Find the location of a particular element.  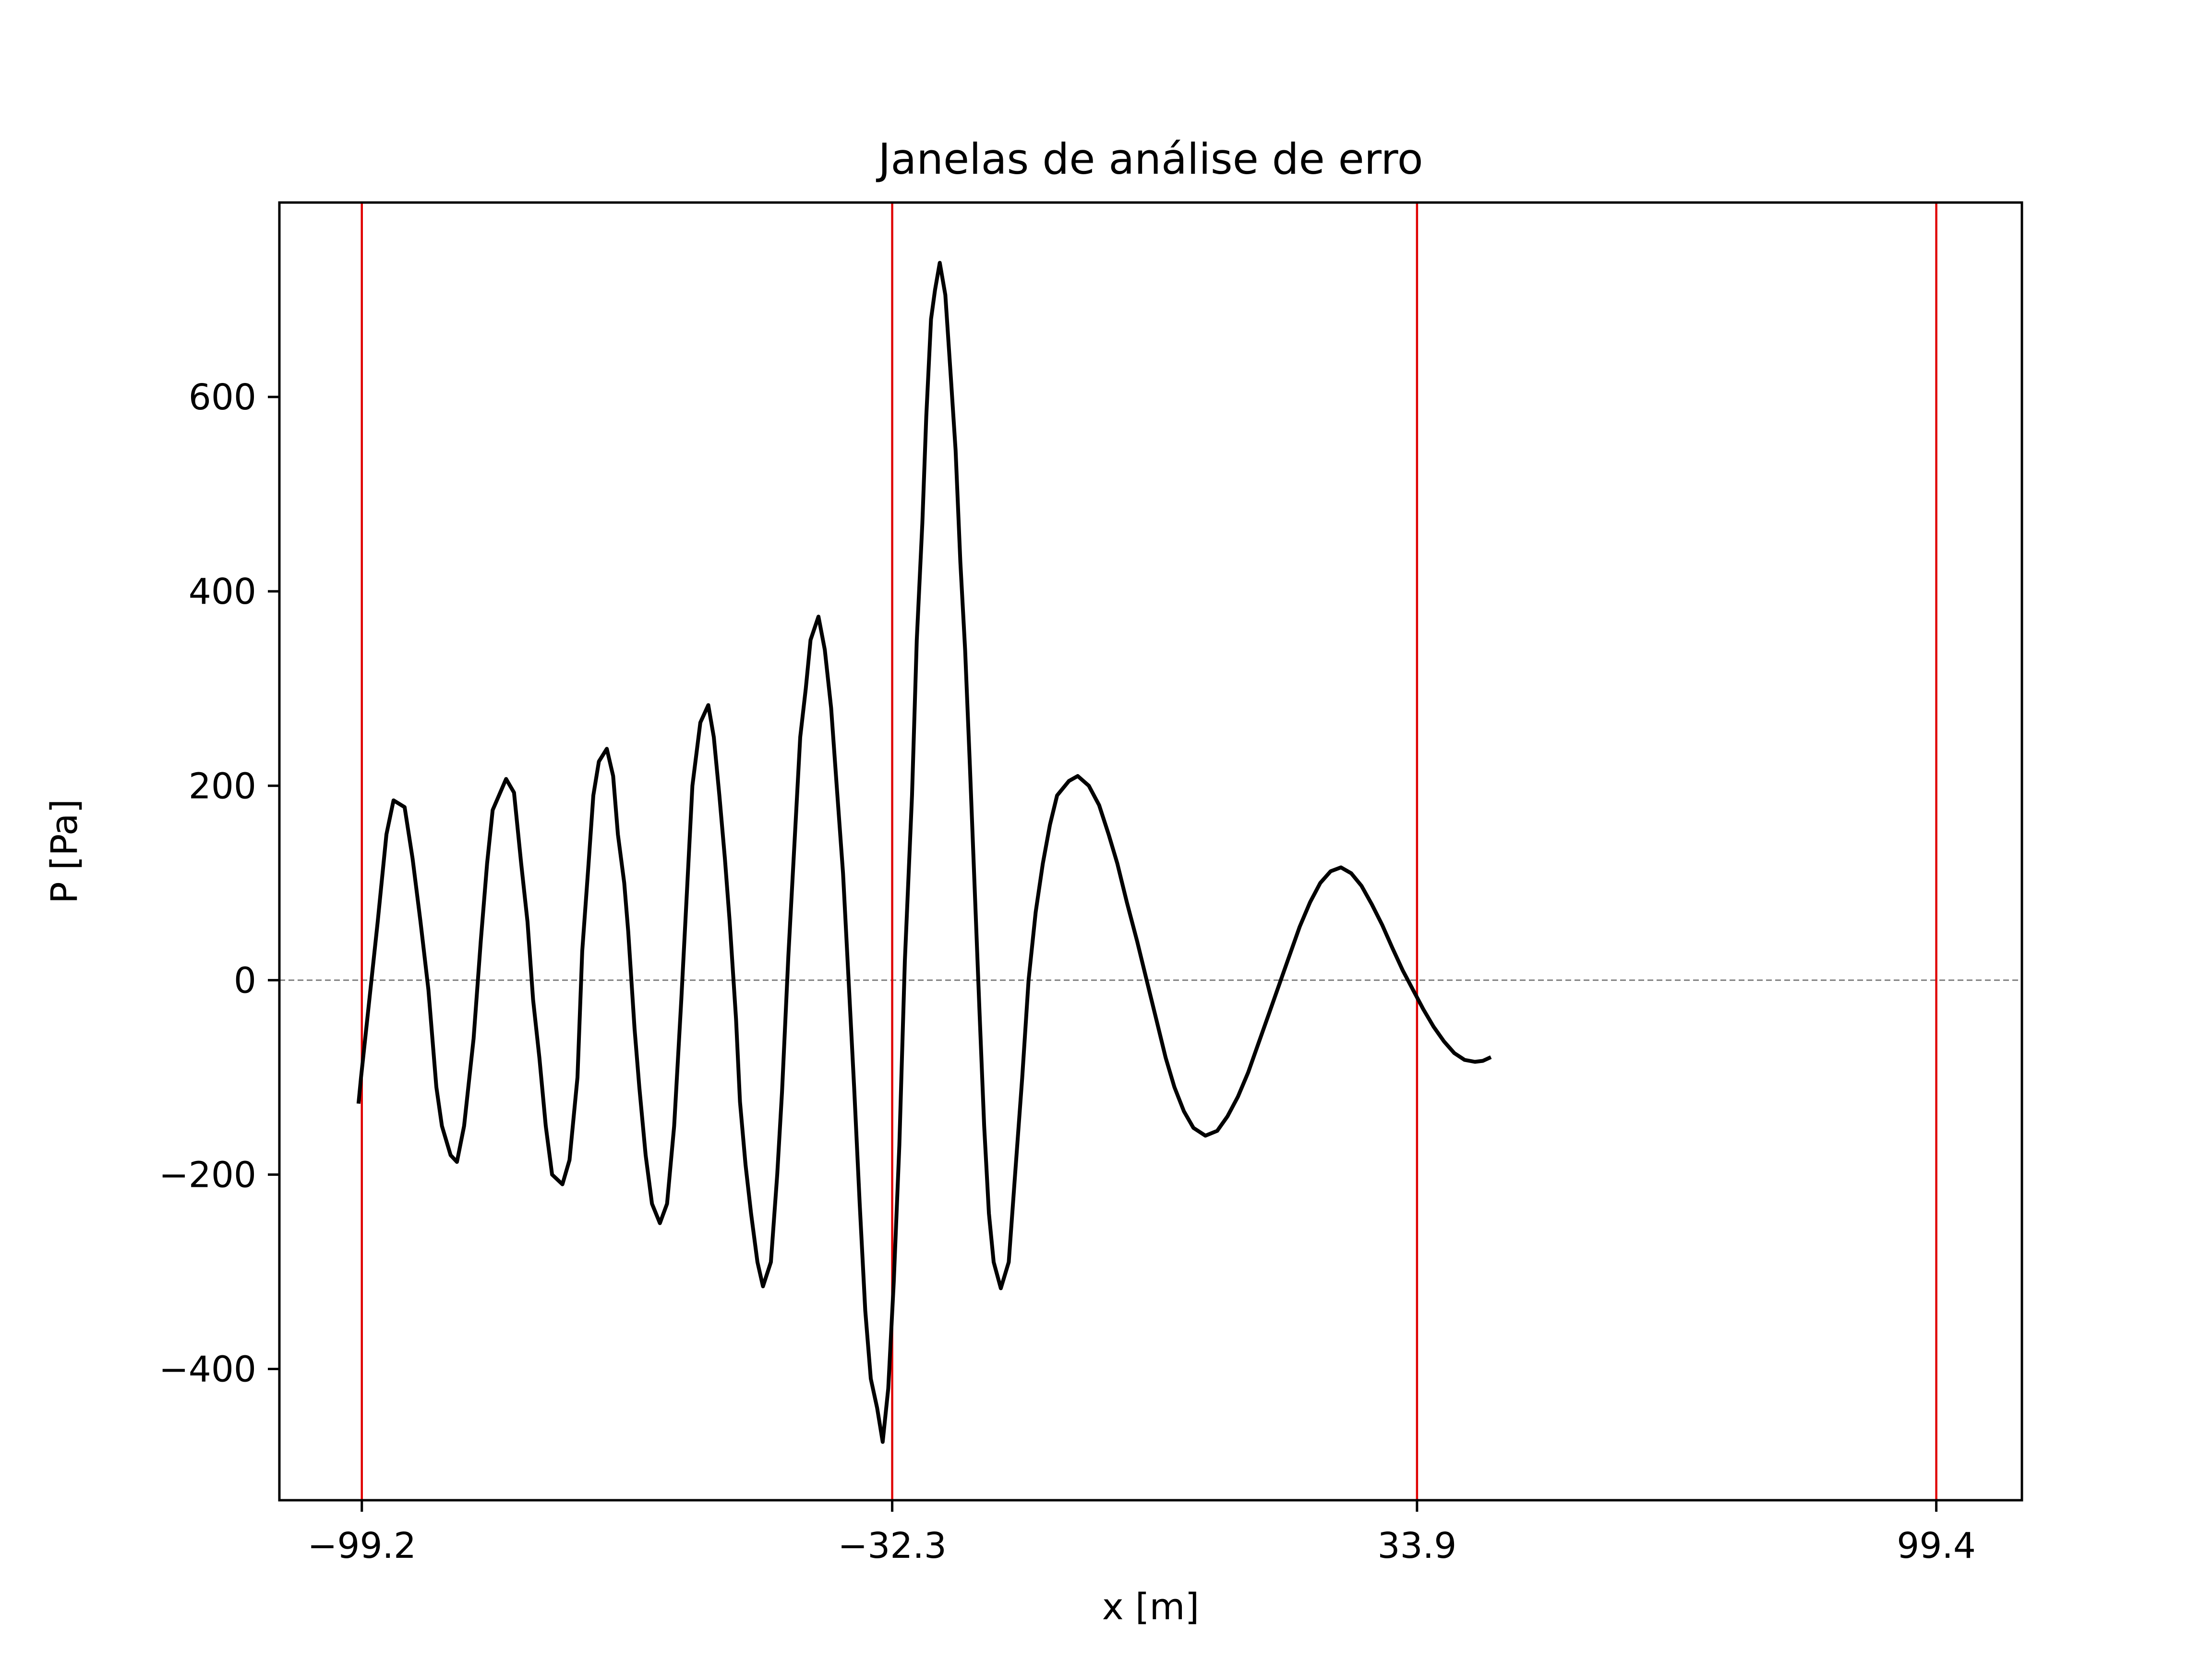

y-axis-label: P [Pa] is located at coordinates (64, 851).